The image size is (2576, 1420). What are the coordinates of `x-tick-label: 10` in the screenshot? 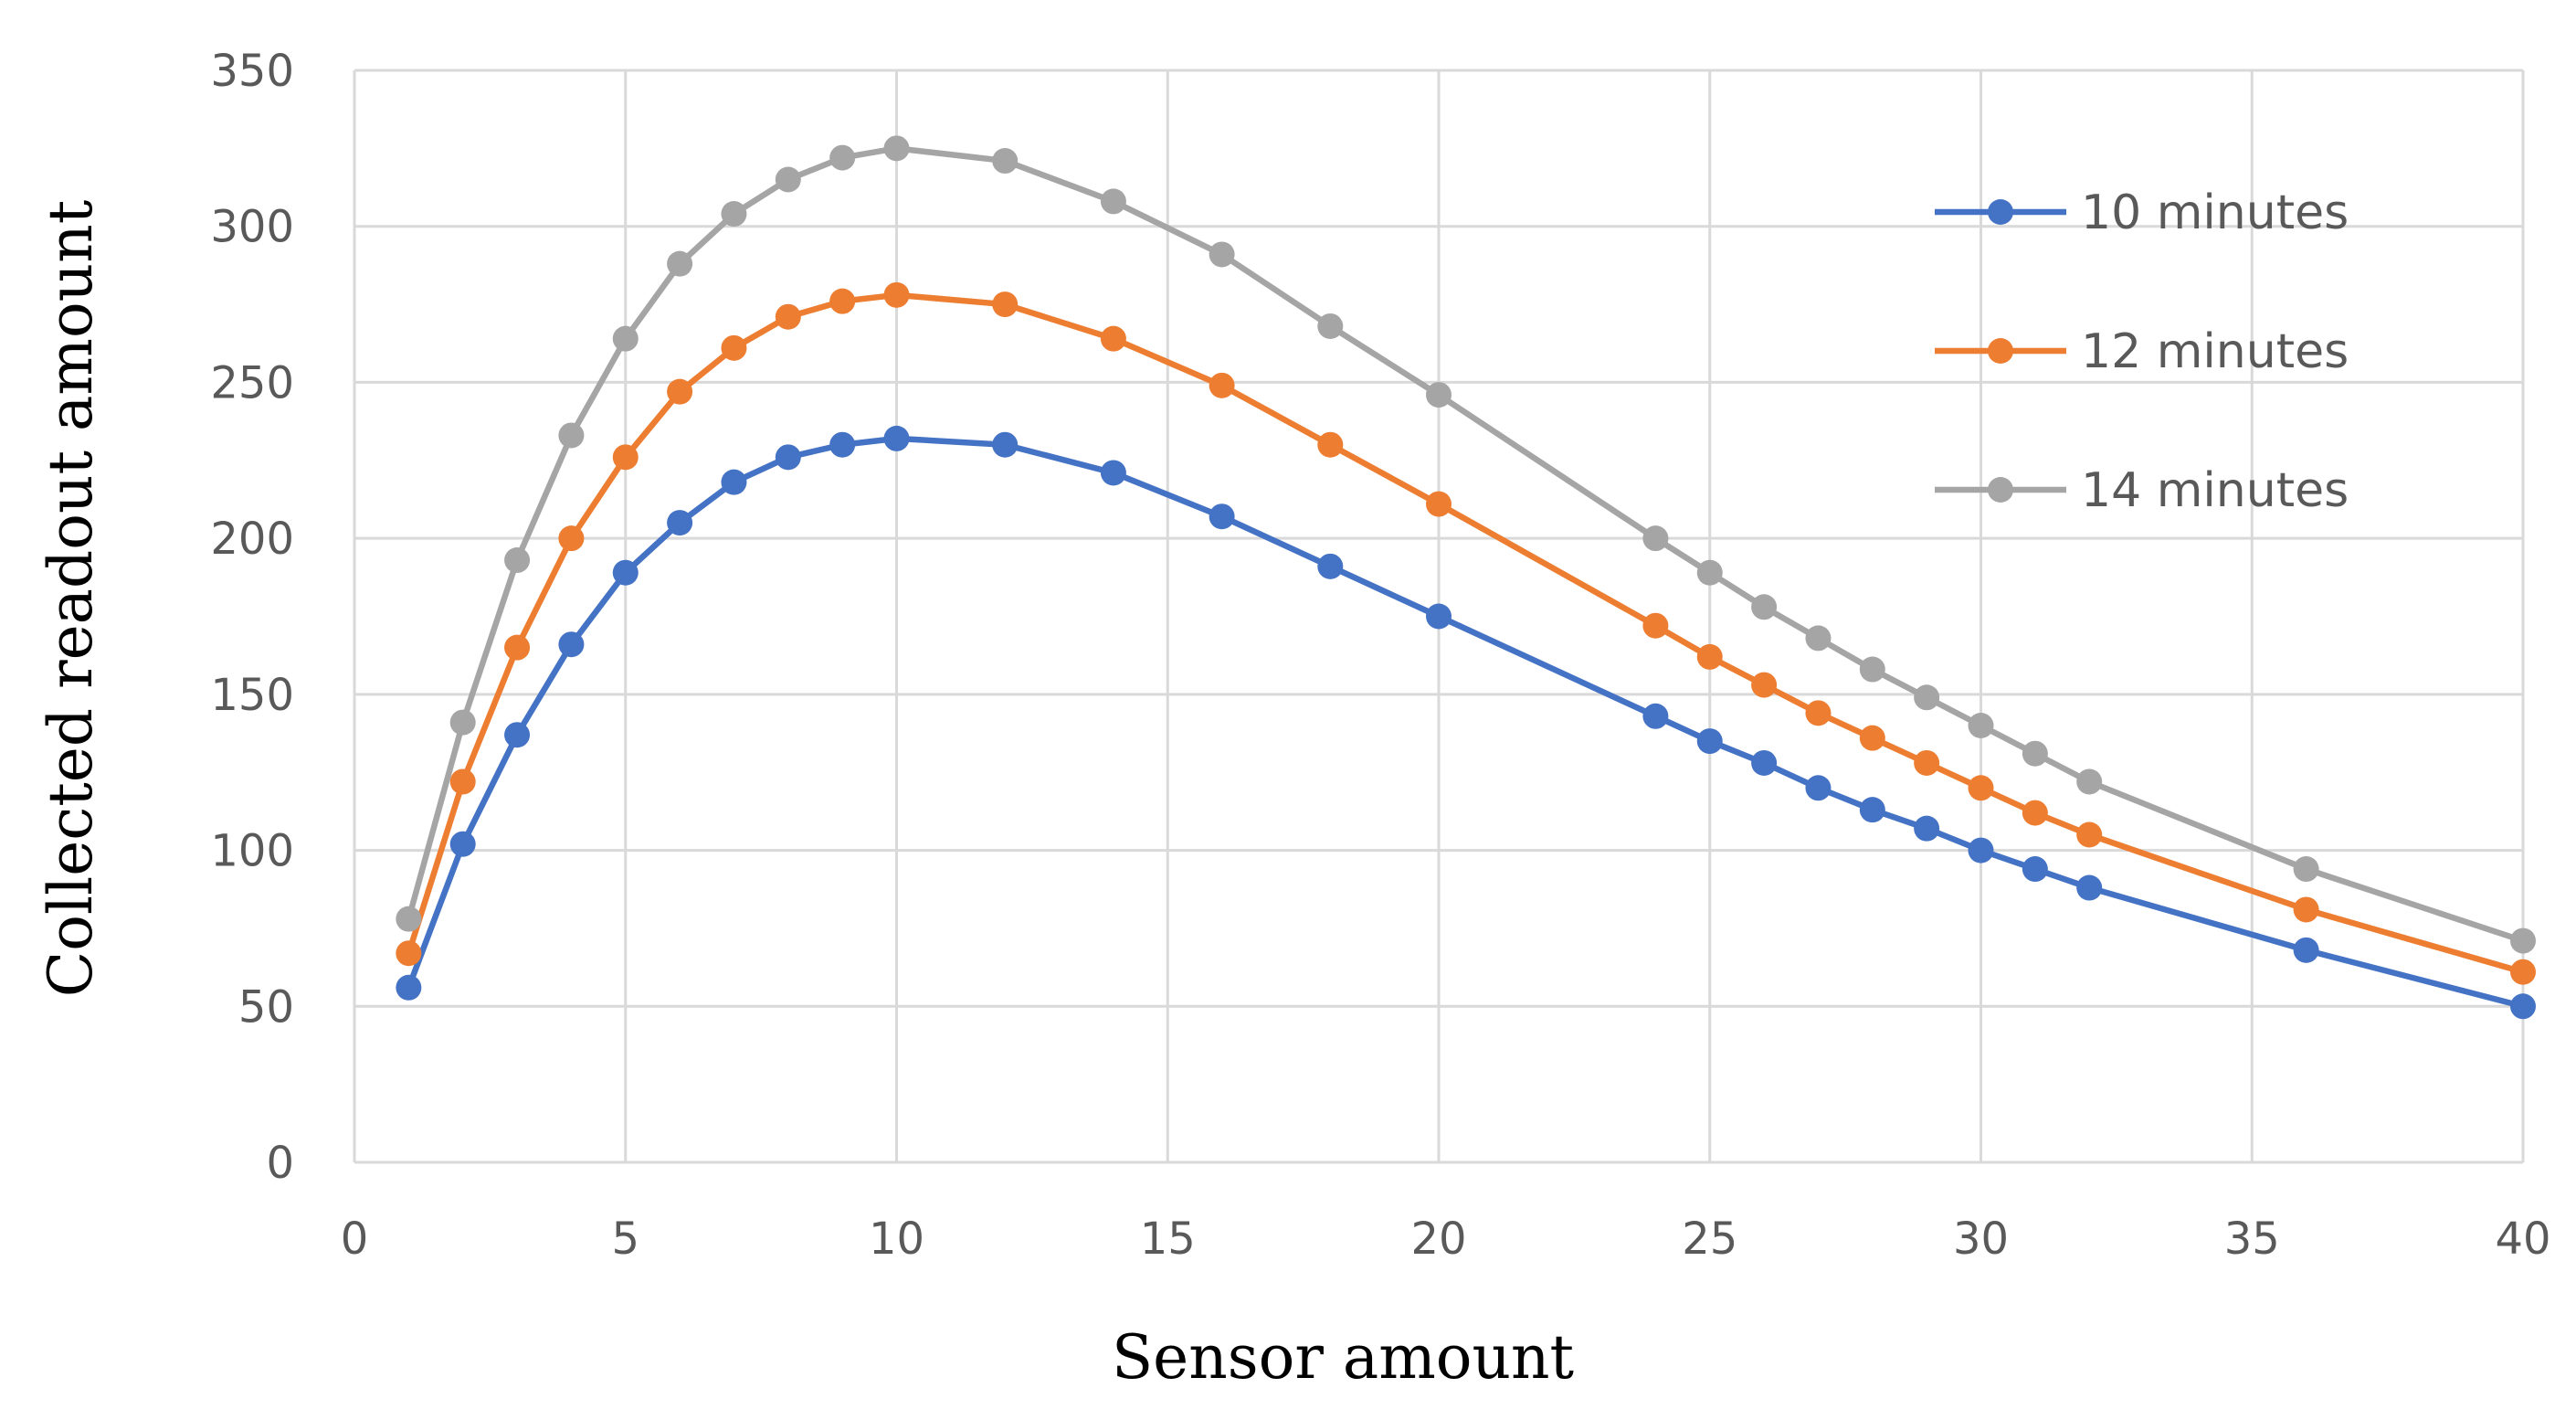 It's located at (896, 1239).